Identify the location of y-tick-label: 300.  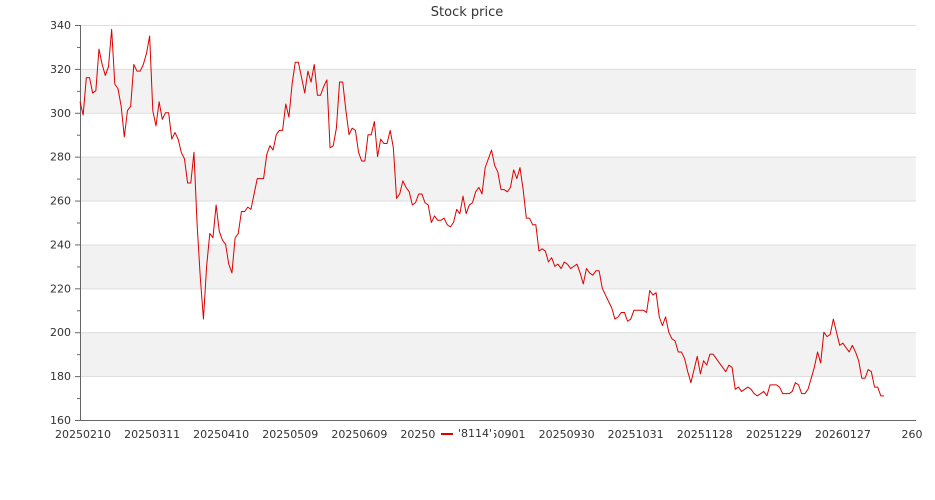
(60, 113).